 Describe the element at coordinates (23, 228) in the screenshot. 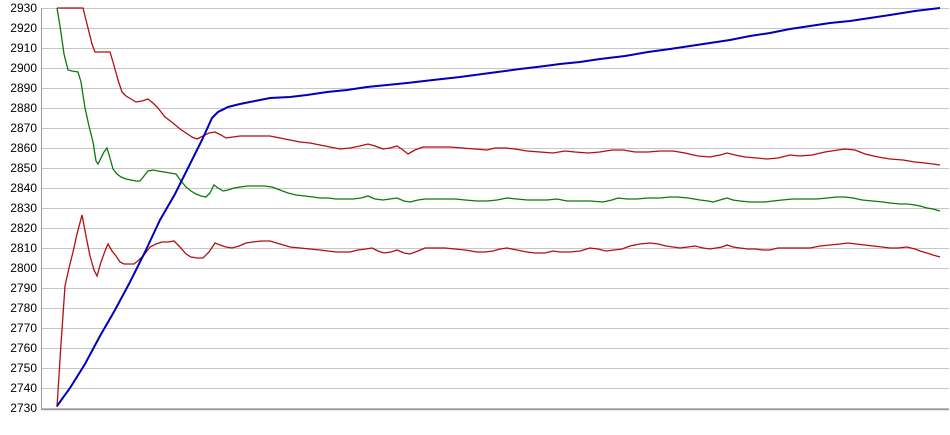

I see `y-axis-tick-label: 2820` at that location.